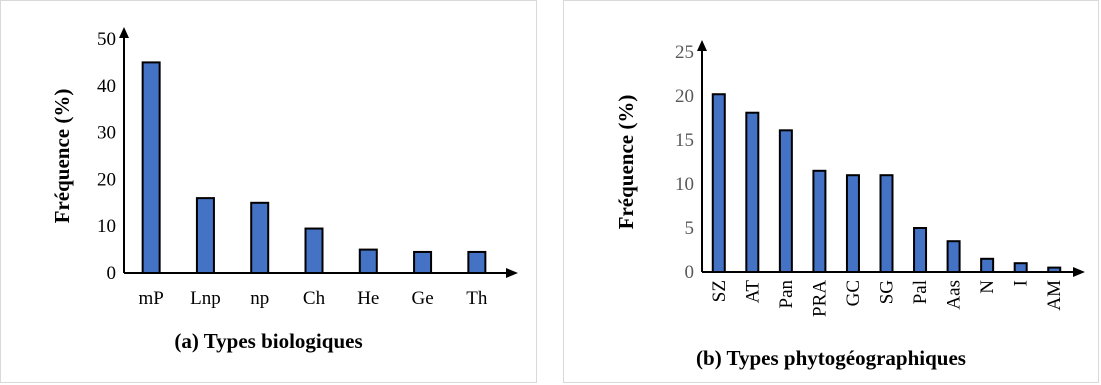 Image resolution: width=1101 pixels, height=385 pixels. I want to click on y-tick-label: 40, so click(106, 86).